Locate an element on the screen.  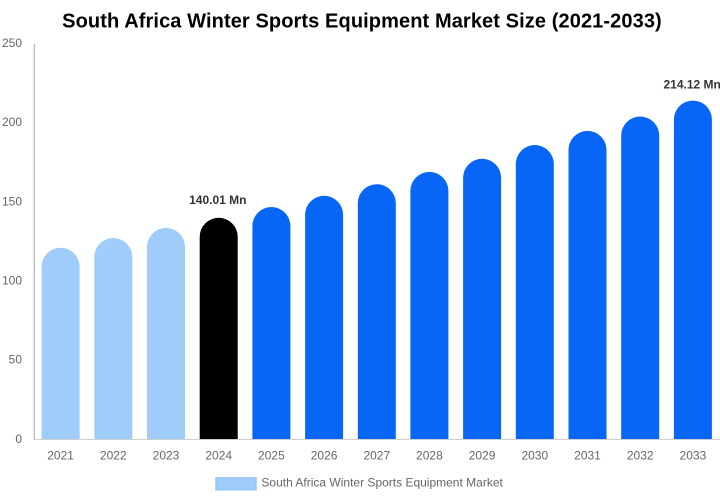
svg-text: 2023 is located at coordinates (166, 456).